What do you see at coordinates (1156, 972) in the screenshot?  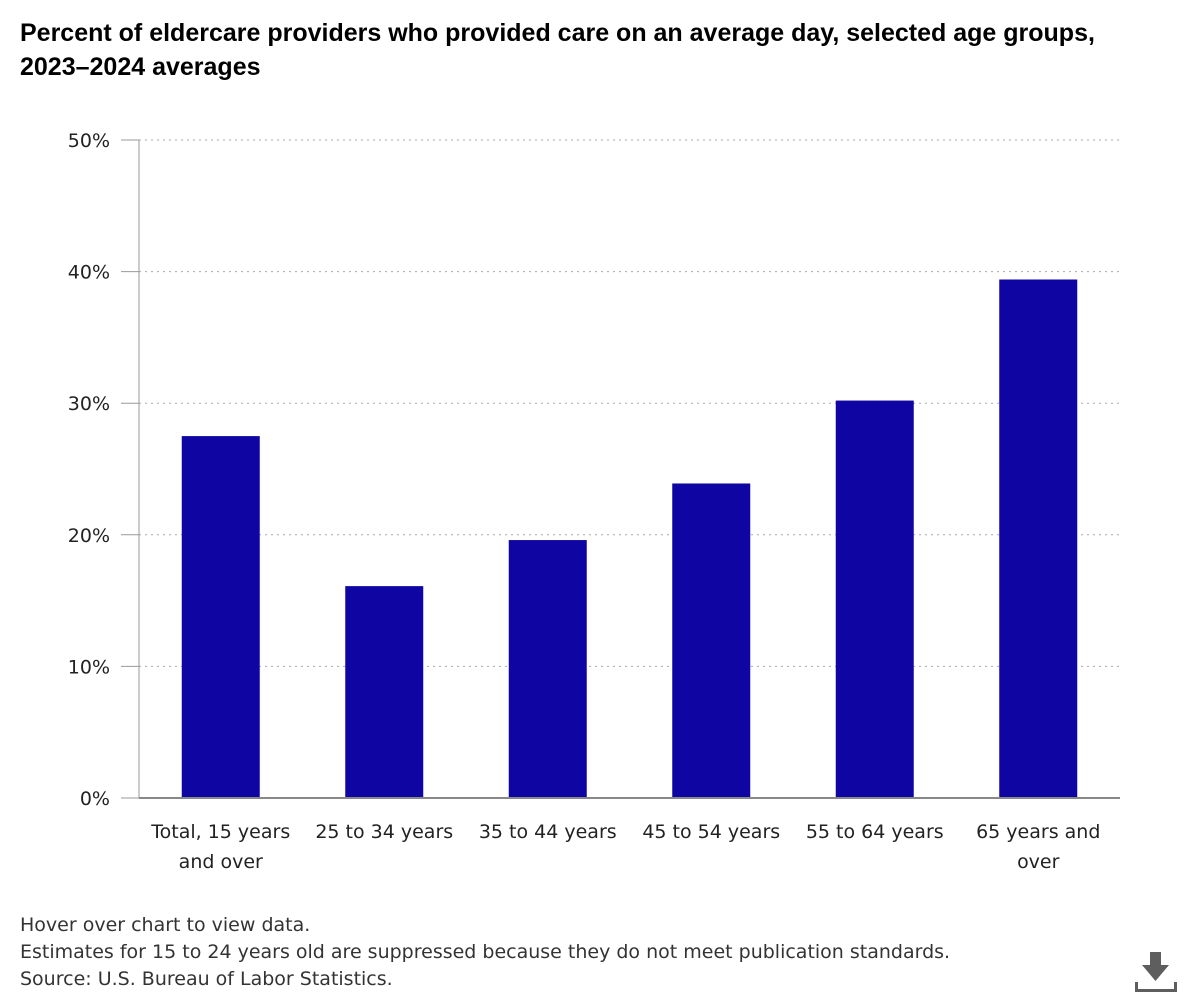 I see `download-icon` at bounding box center [1156, 972].